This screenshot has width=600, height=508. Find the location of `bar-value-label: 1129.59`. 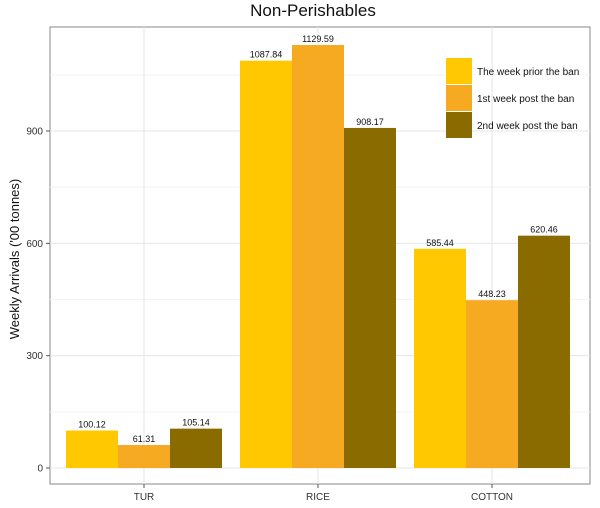

bar-value-label: 1129.59 is located at coordinates (318, 39).